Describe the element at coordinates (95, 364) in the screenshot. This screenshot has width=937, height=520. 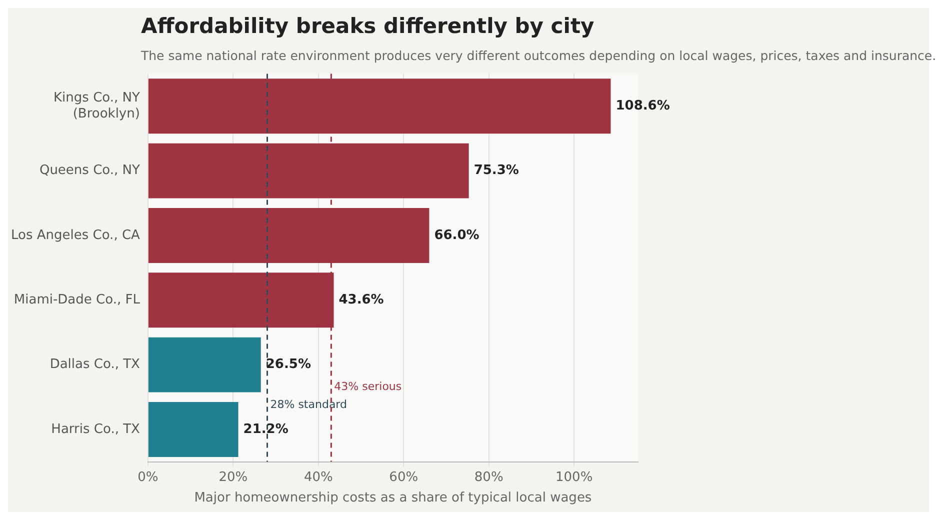
I see `y-tick-label: Dallas Co., TX` at that location.